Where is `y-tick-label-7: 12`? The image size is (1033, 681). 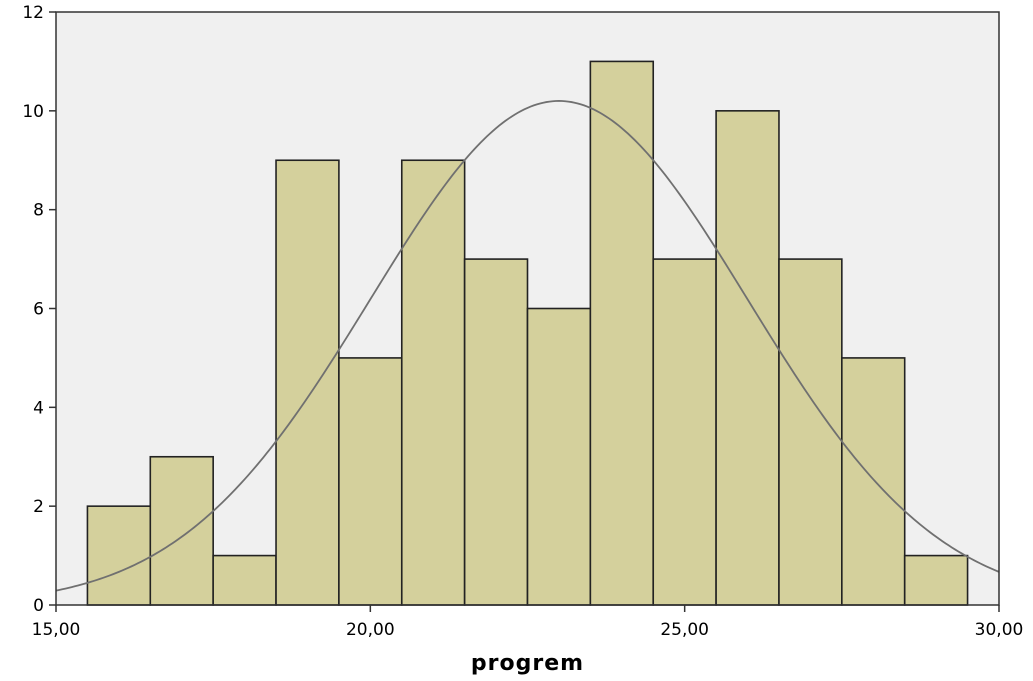 y-tick-label-7: 12 is located at coordinates (33, 13).